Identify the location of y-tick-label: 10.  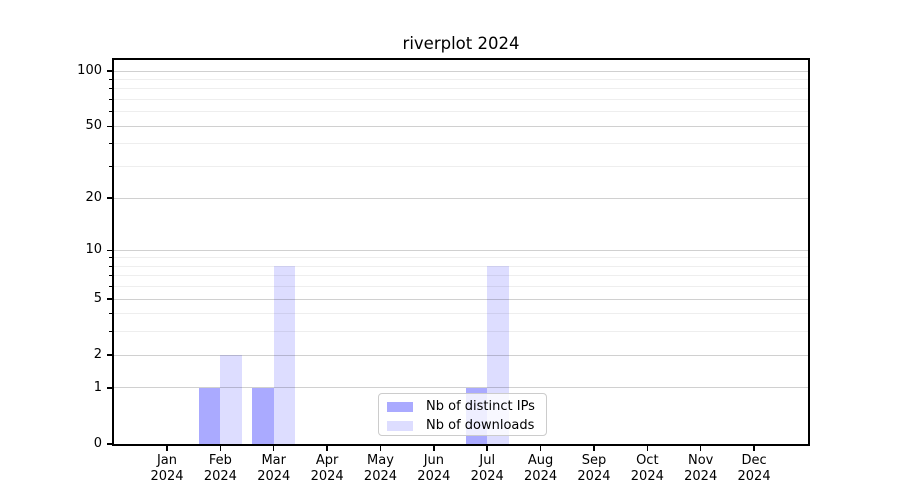
(93, 250).